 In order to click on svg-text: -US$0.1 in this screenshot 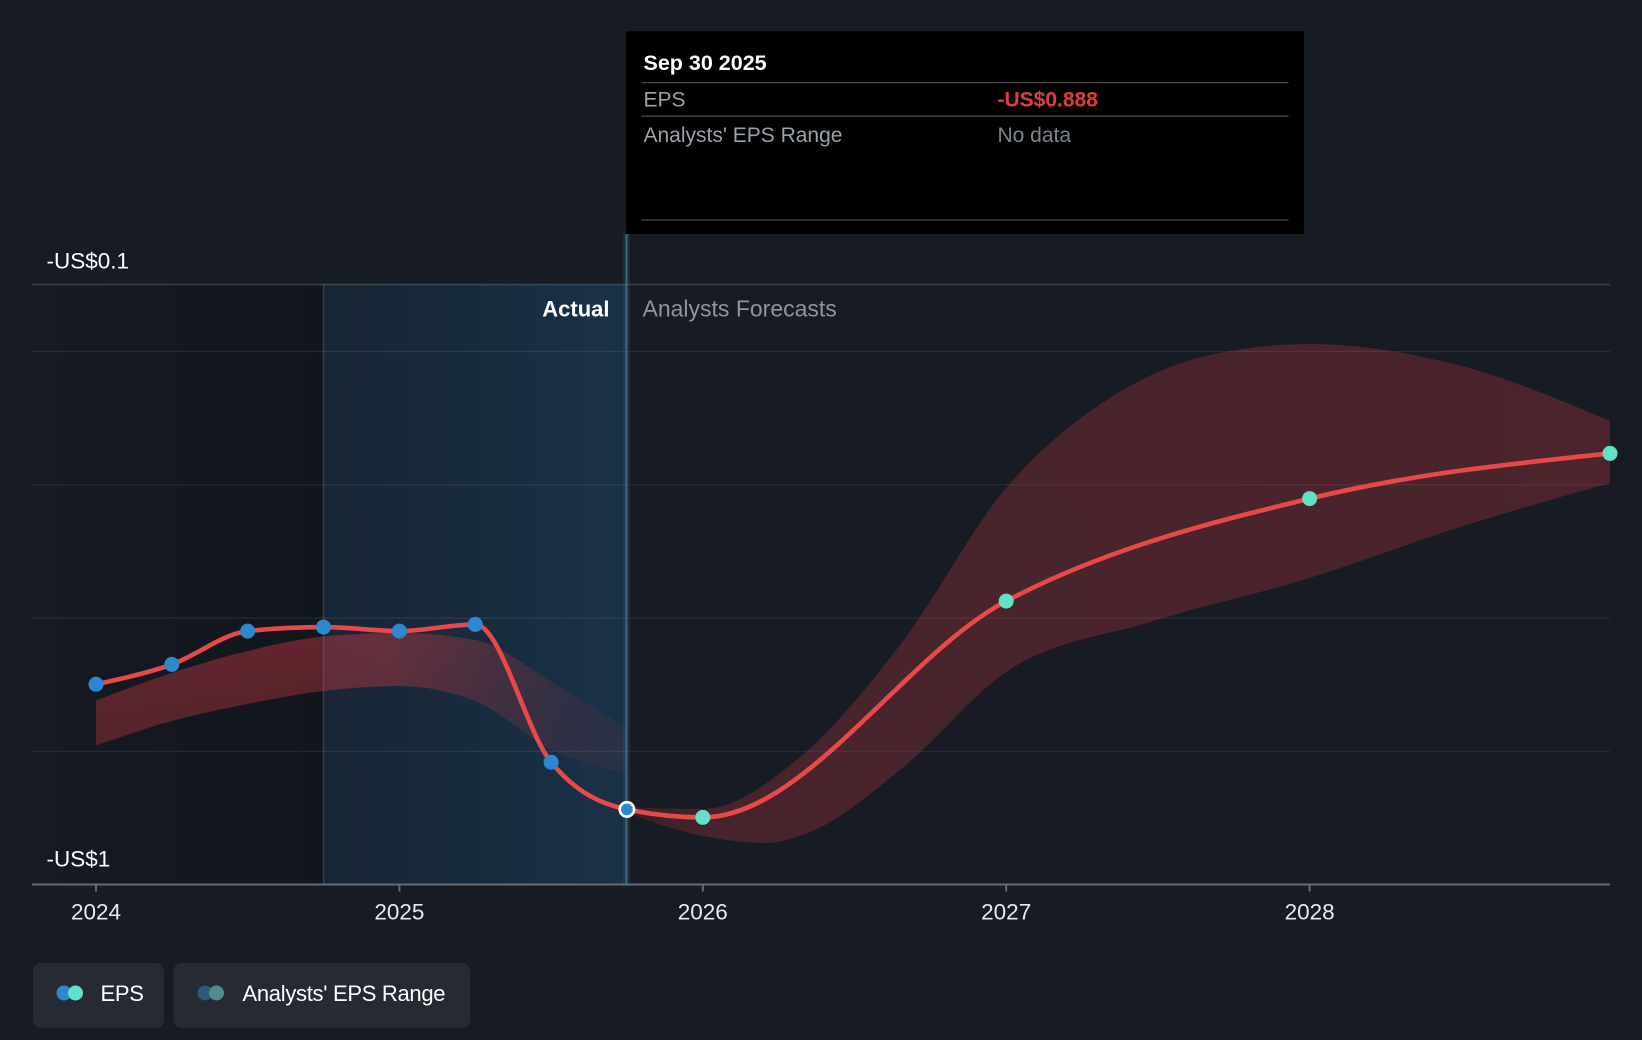, I will do `click(88, 261)`.